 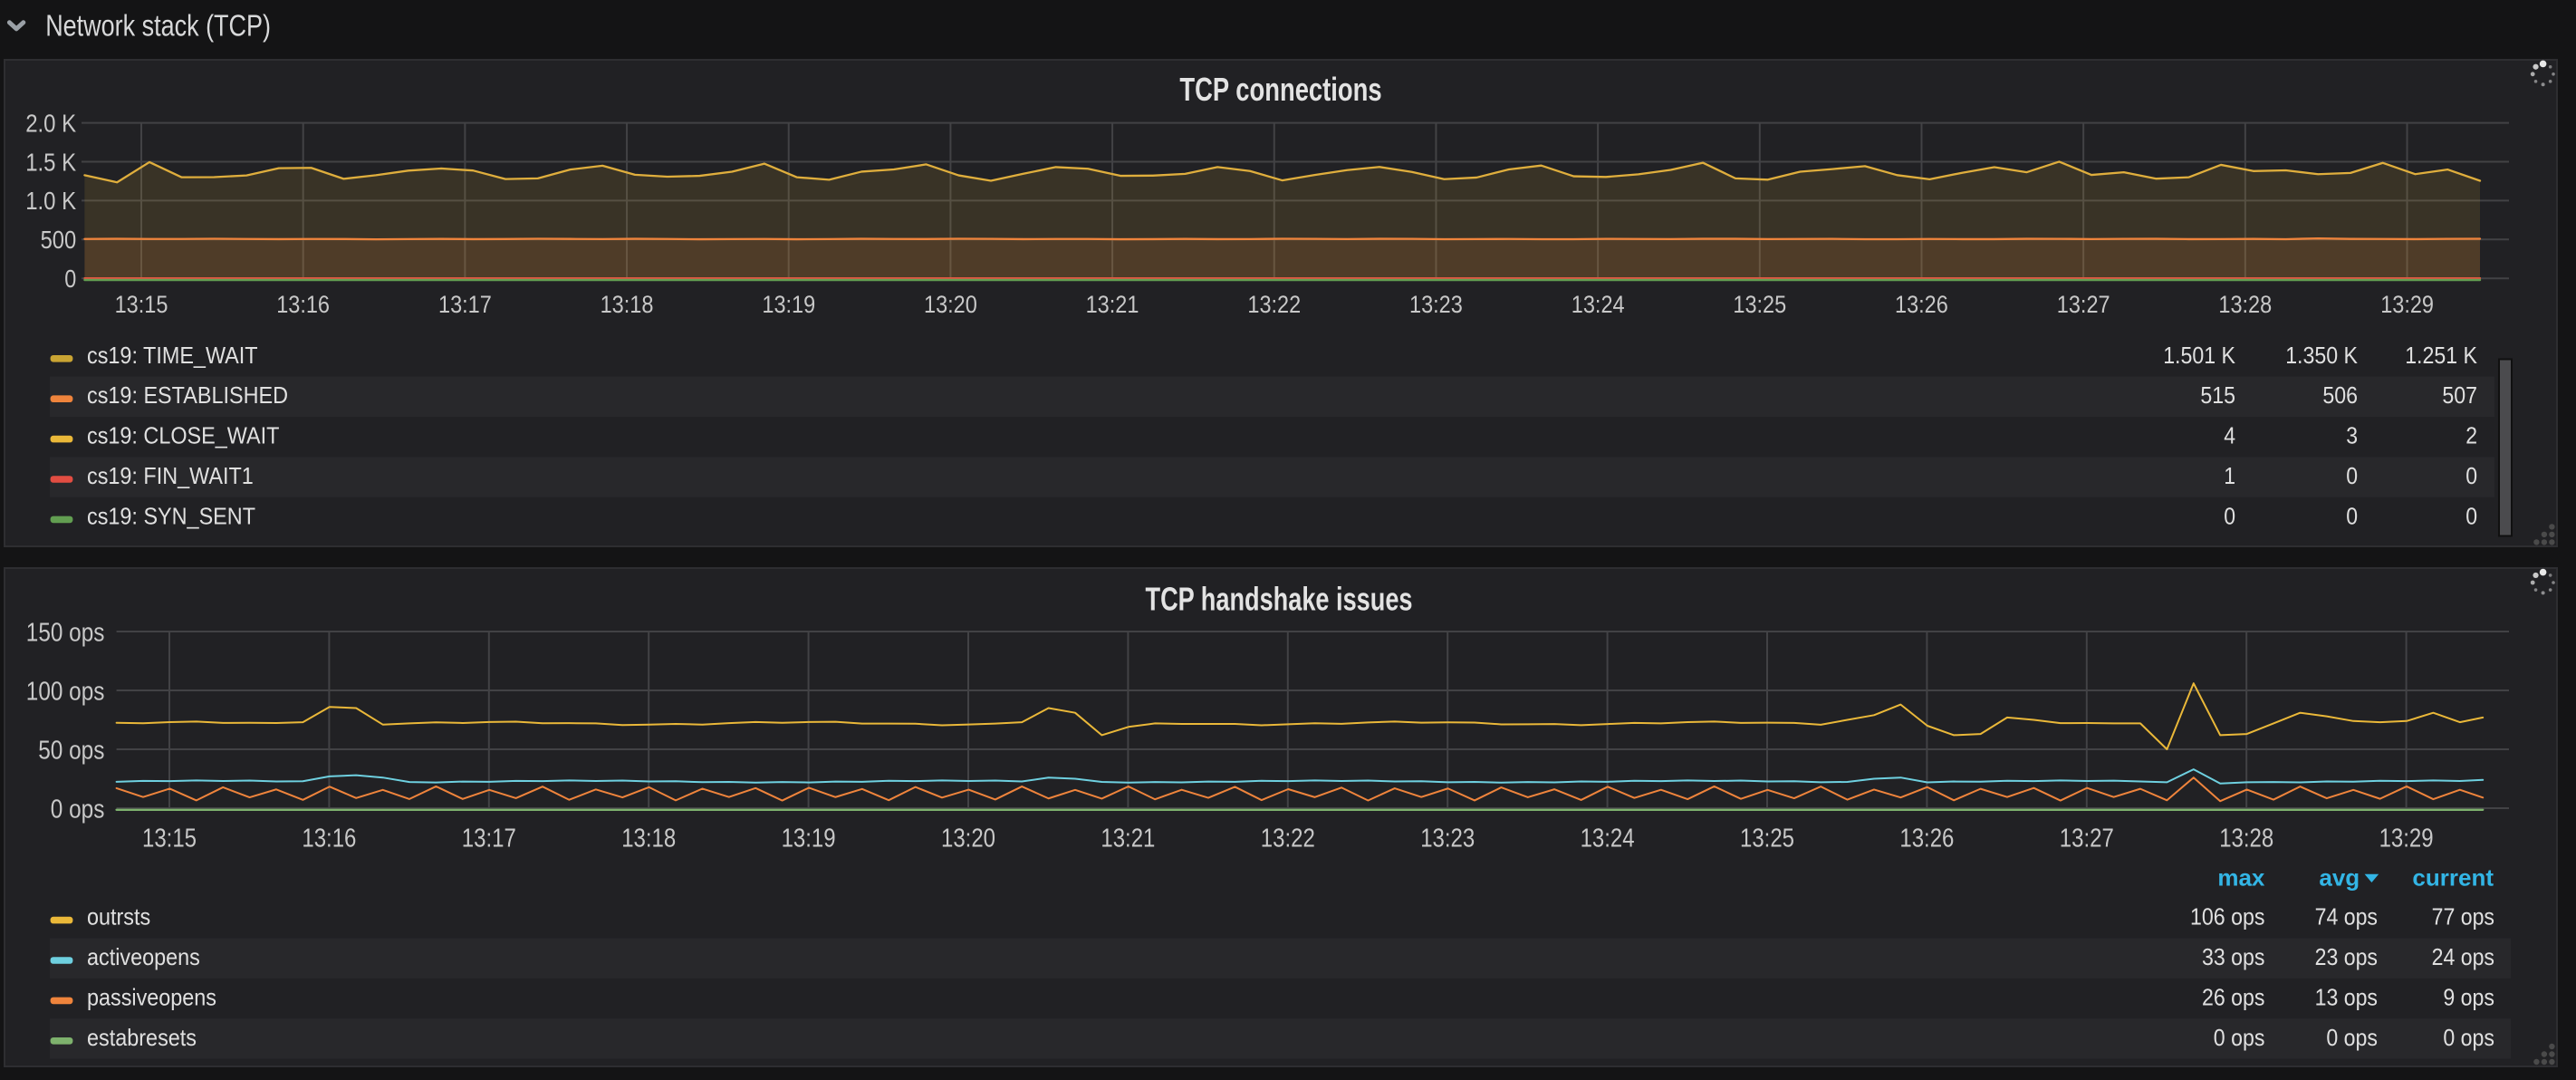 What do you see at coordinates (2227, 917) in the screenshot?
I see `svg-text: 106 ops` at bounding box center [2227, 917].